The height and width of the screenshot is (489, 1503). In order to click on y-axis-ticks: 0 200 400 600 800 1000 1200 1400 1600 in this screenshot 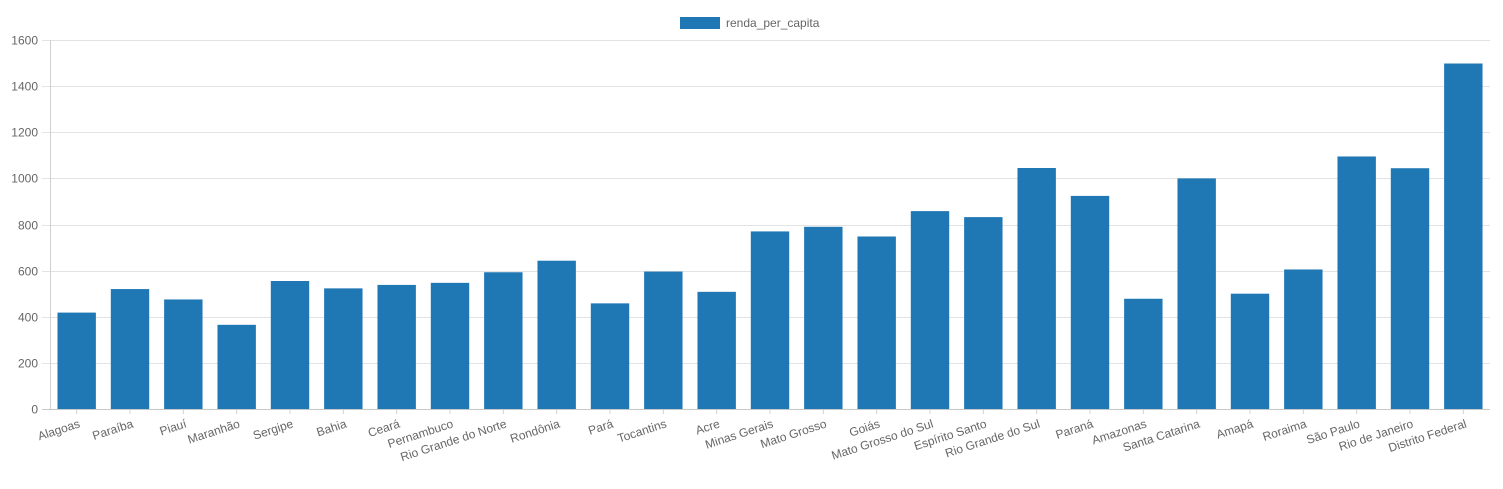, I will do `click(24, 225)`.